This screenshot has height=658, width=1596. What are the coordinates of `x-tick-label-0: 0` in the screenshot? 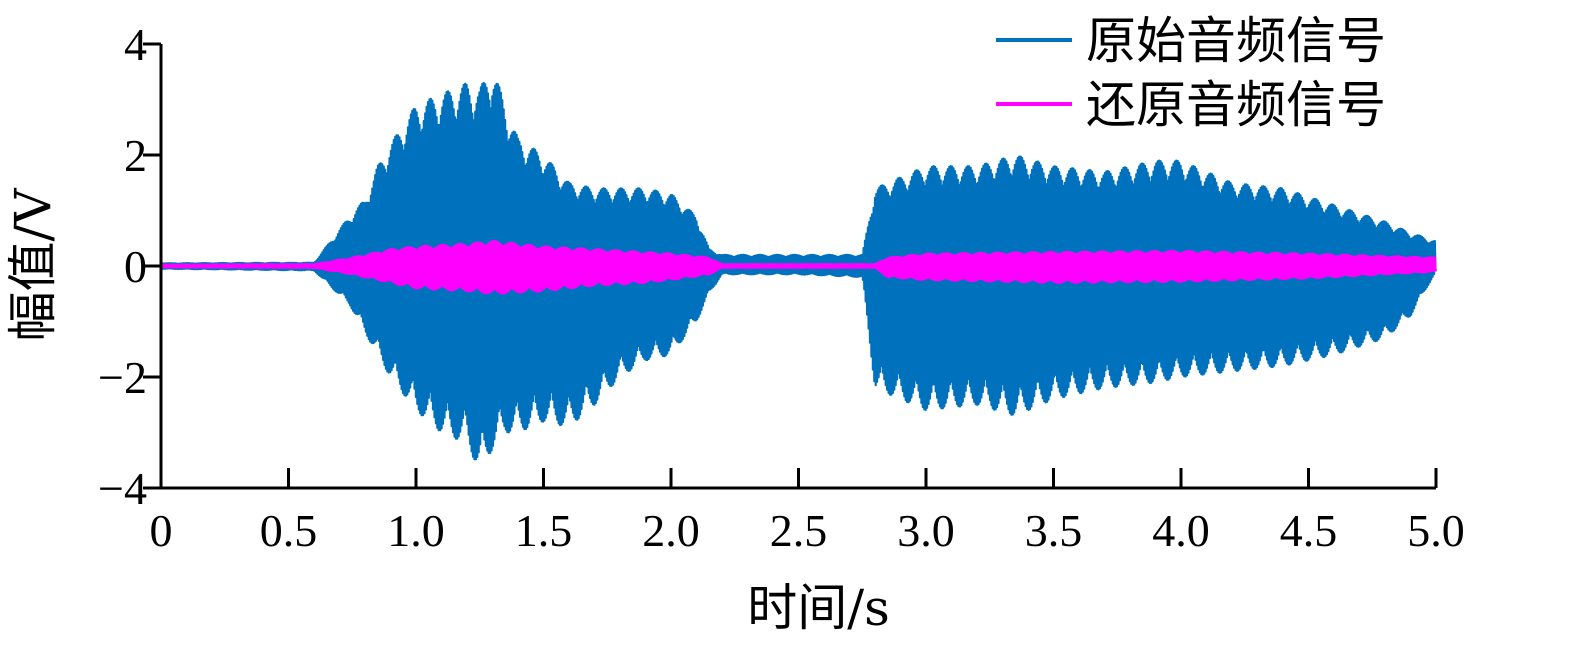 It's located at (161, 530).